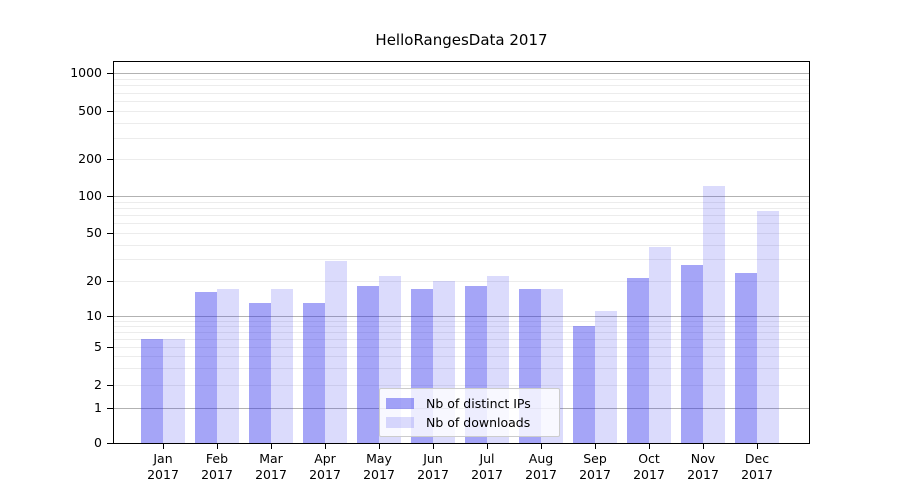 Image resolution: width=900 pixels, height=500 pixels. What do you see at coordinates (90, 195) in the screenshot?
I see `y-tick-label: 100` at bounding box center [90, 195].